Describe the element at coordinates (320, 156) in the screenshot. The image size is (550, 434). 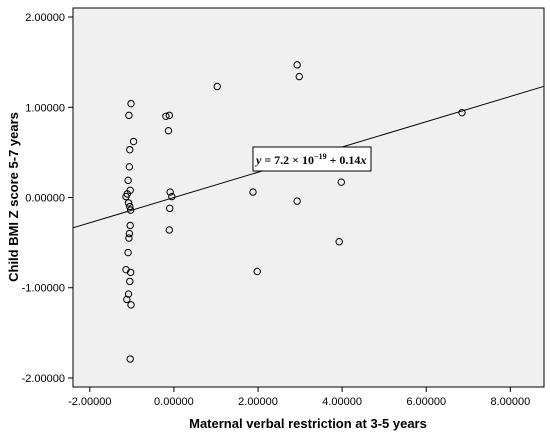
I see `equation-exponent: −19` at that location.